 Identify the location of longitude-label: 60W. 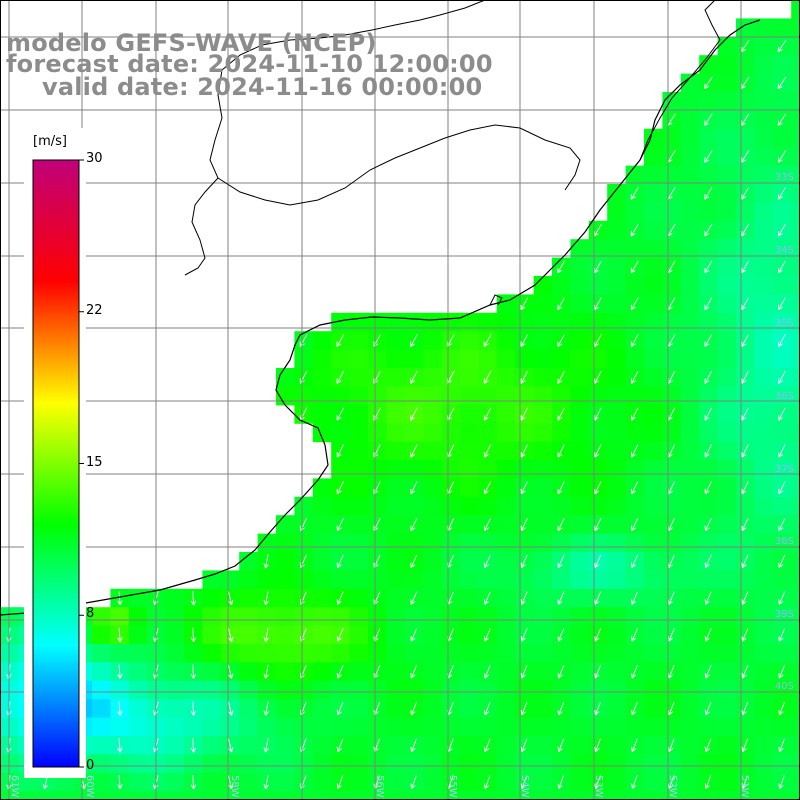
(89, 786).